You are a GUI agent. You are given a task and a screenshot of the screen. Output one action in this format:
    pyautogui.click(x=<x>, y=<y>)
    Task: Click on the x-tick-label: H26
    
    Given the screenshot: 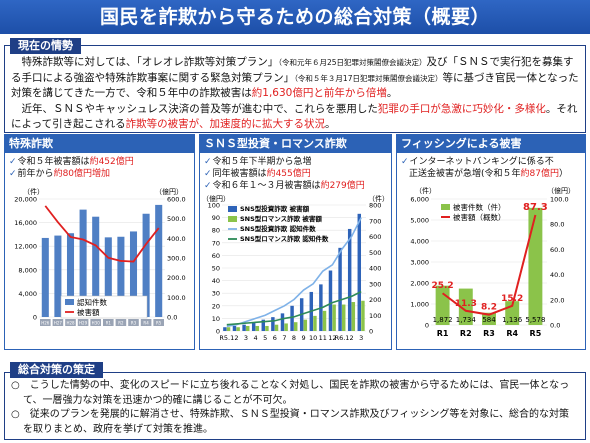 What is the action you would take?
    pyautogui.click(x=45, y=323)
    